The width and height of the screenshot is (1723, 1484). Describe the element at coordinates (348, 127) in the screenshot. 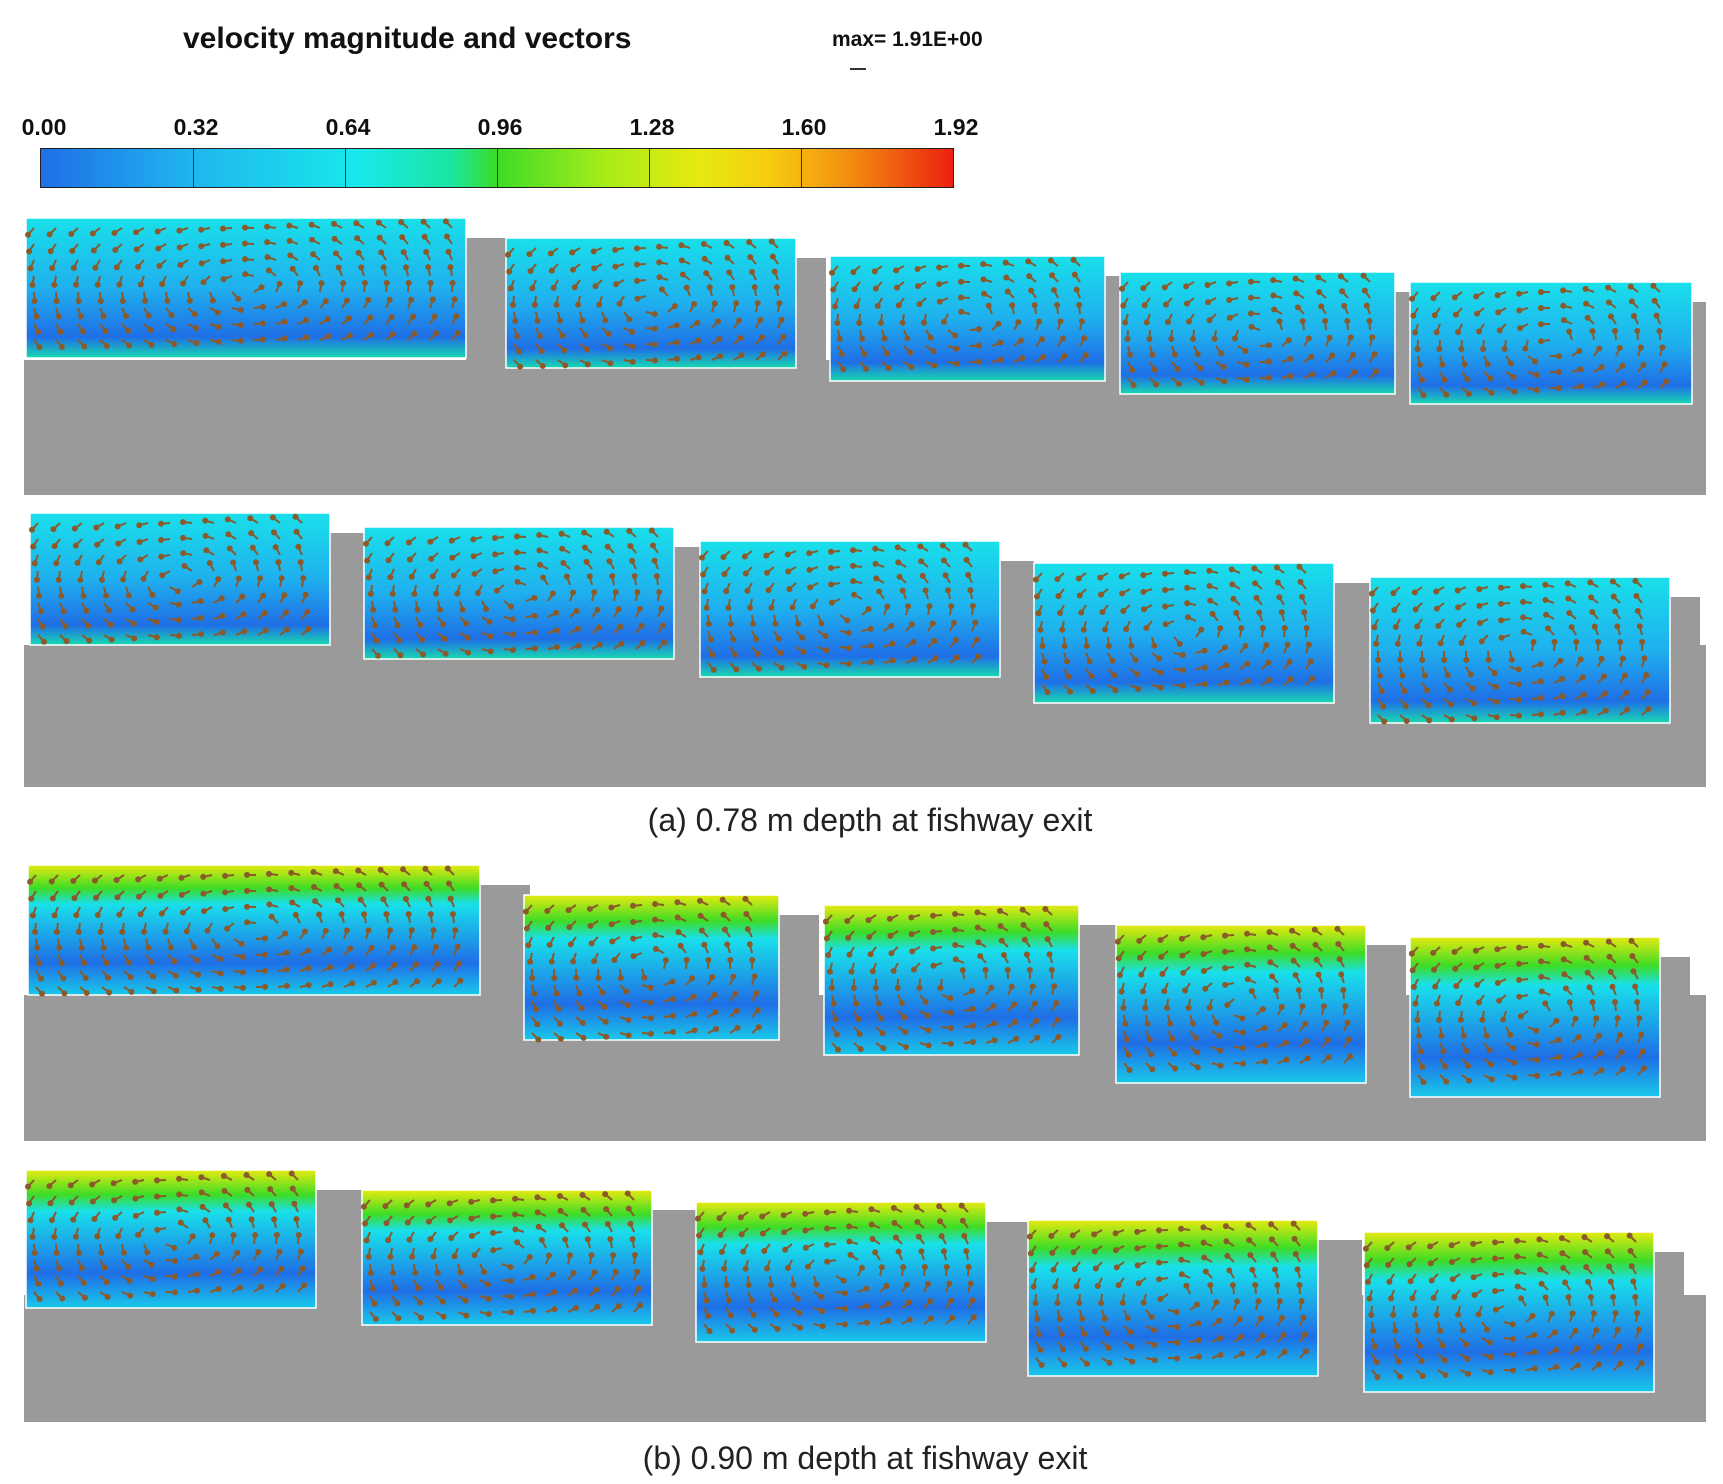

I see `colorbar-tick: 0.64` at that location.